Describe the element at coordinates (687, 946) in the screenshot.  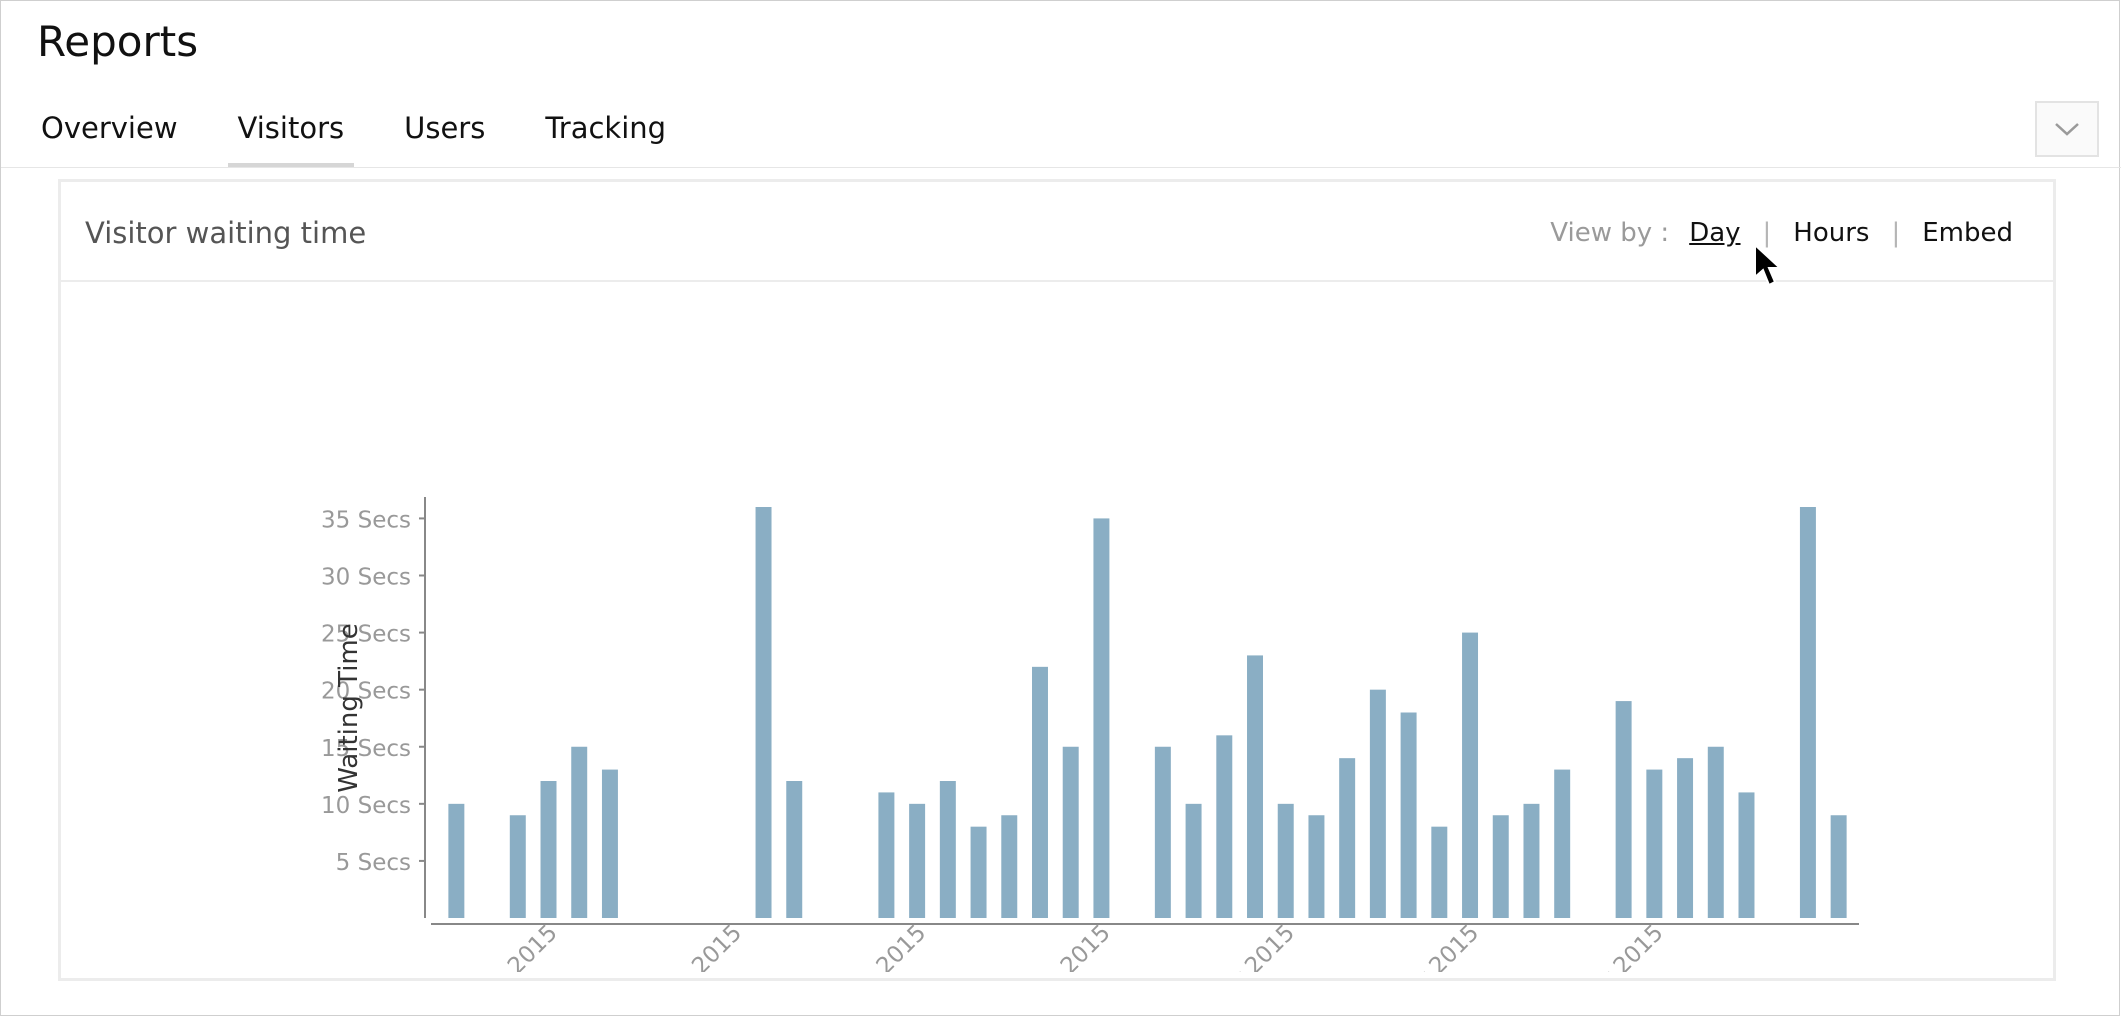
I see `x-tick-label: 11 Feb 2015` at that location.